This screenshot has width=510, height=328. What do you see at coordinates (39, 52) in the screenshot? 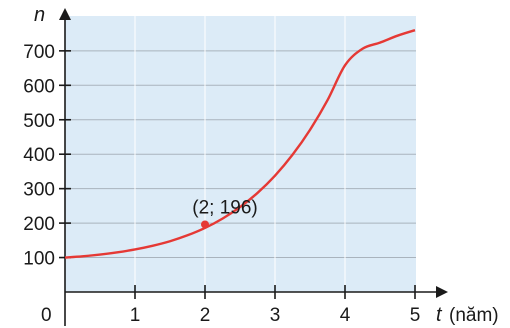
I see `y-tick-label: 700` at bounding box center [39, 52].